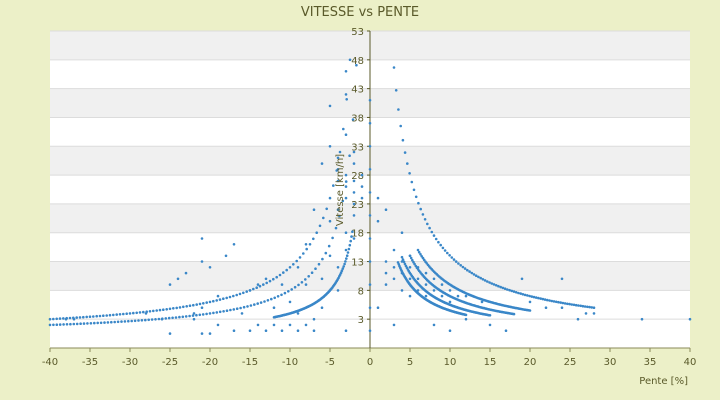 The height and width of the screenshot is (400, 720). Describe the element at coordinates (570, 362) in the screenshot. I see `x-tick-label: 25` at that location.